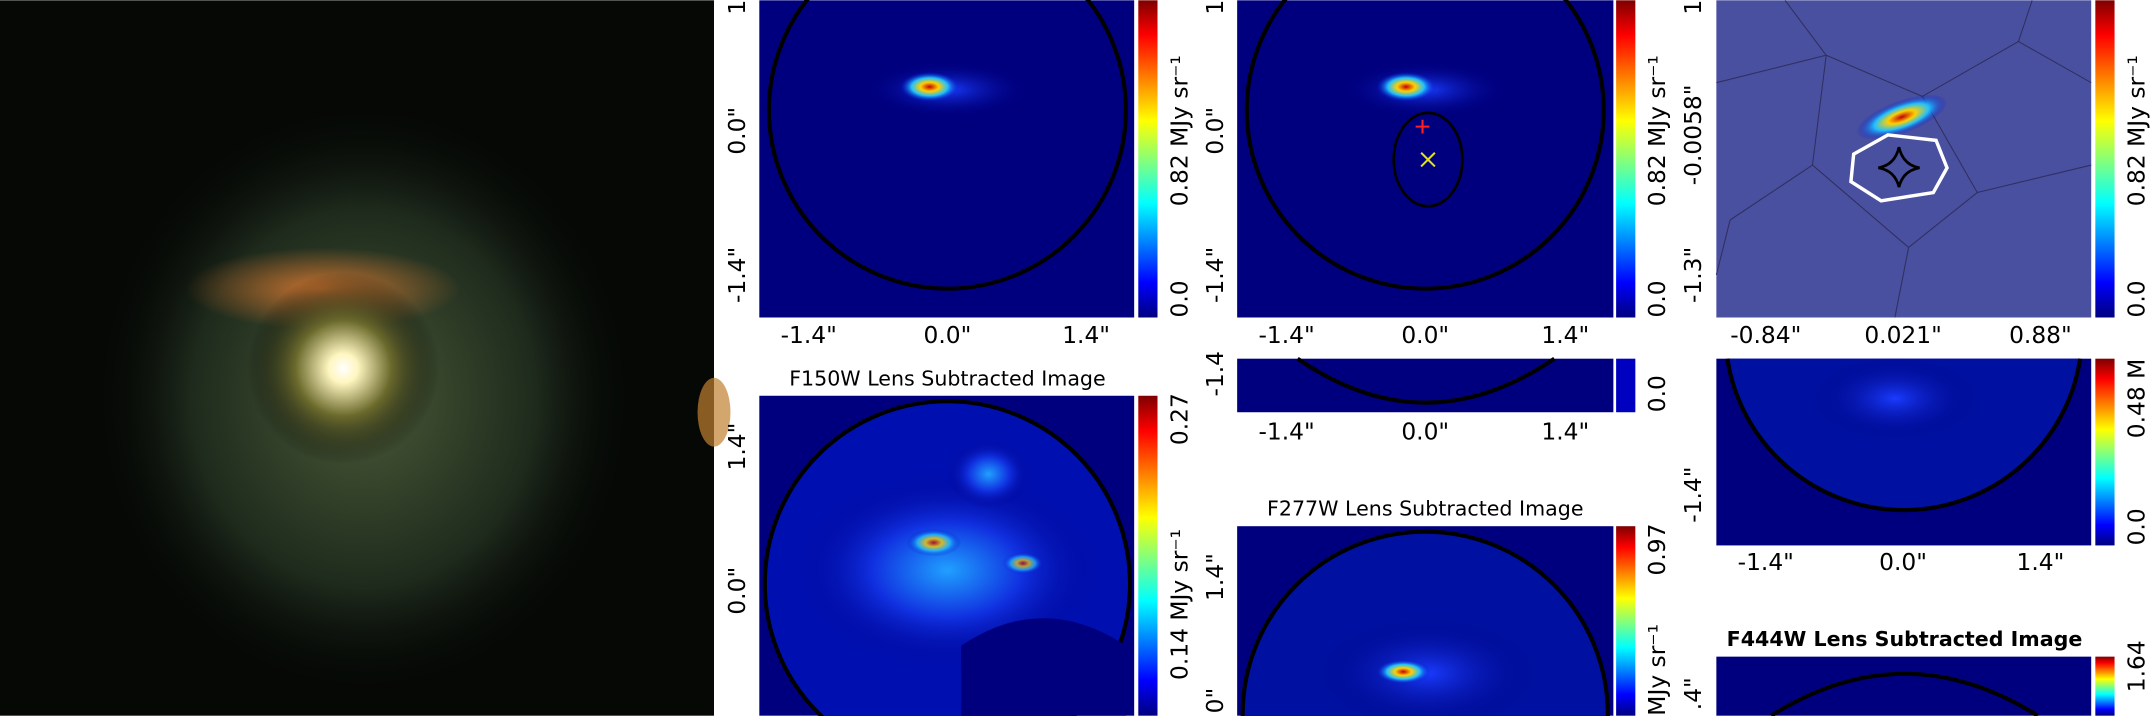 This screenshot has height=716, width=2153. I want to click on colorbar-label: 0.48 M, so click(2136, 398).